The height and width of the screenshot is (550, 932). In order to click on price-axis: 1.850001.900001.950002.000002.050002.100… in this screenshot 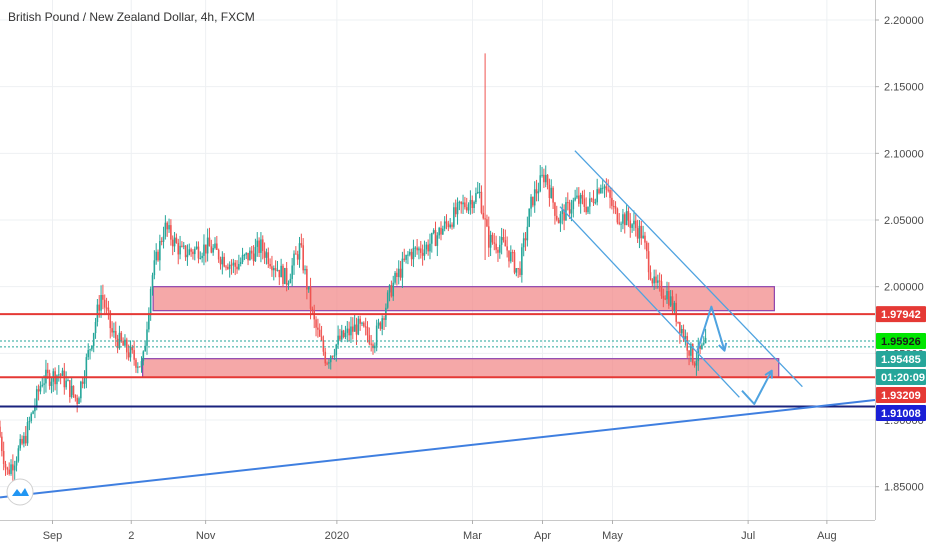, I will do `click(899, 260)`.